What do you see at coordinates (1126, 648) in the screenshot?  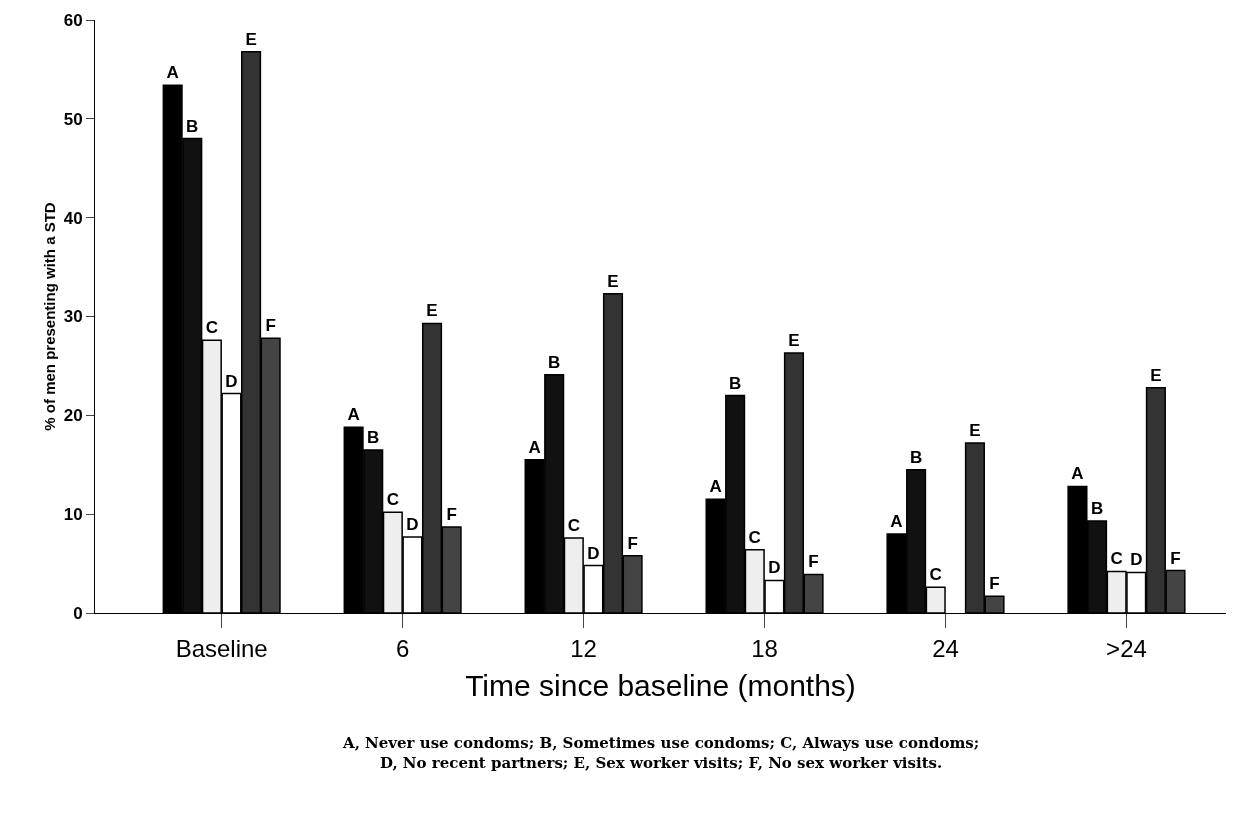 I see `x-tick-label: >24` at bounding box center [1126, 648].